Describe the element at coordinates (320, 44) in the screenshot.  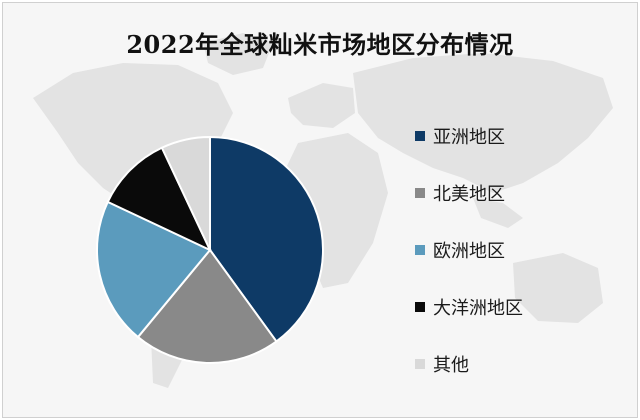
I see `chart-title: 2022年全球籼米市场地区分布情况` at that location.